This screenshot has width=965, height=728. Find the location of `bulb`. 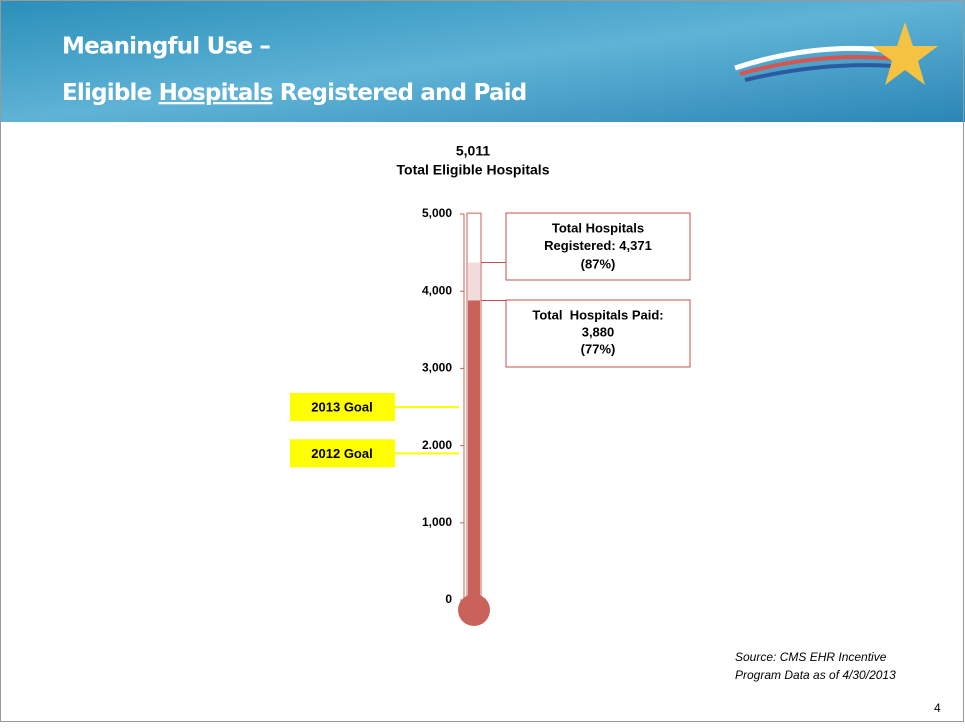

bulb is located at coordinates (474, 610).